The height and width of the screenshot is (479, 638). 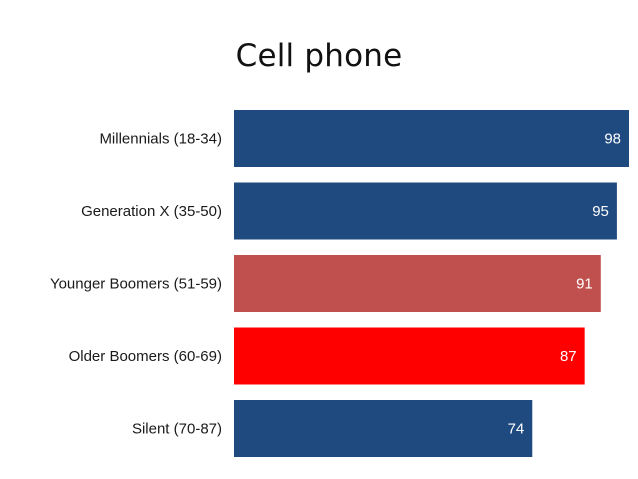 I want to click on category-label-4: Silent (70-87), so click(x=177, y=429).